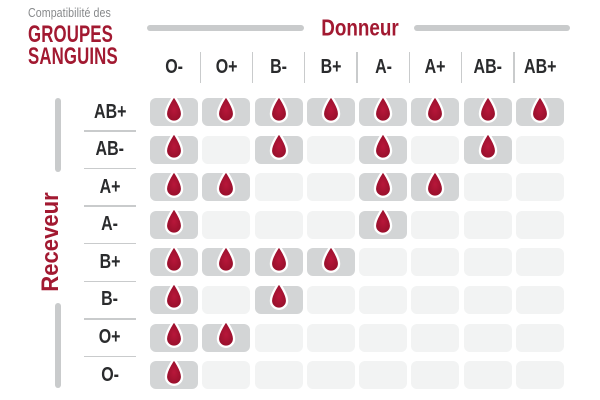 The image size is (600, 400). What do you see at coordinates (278, 298) in the screenshot?
I see `cell-B--from-B-` at bounding box center [278, 298].